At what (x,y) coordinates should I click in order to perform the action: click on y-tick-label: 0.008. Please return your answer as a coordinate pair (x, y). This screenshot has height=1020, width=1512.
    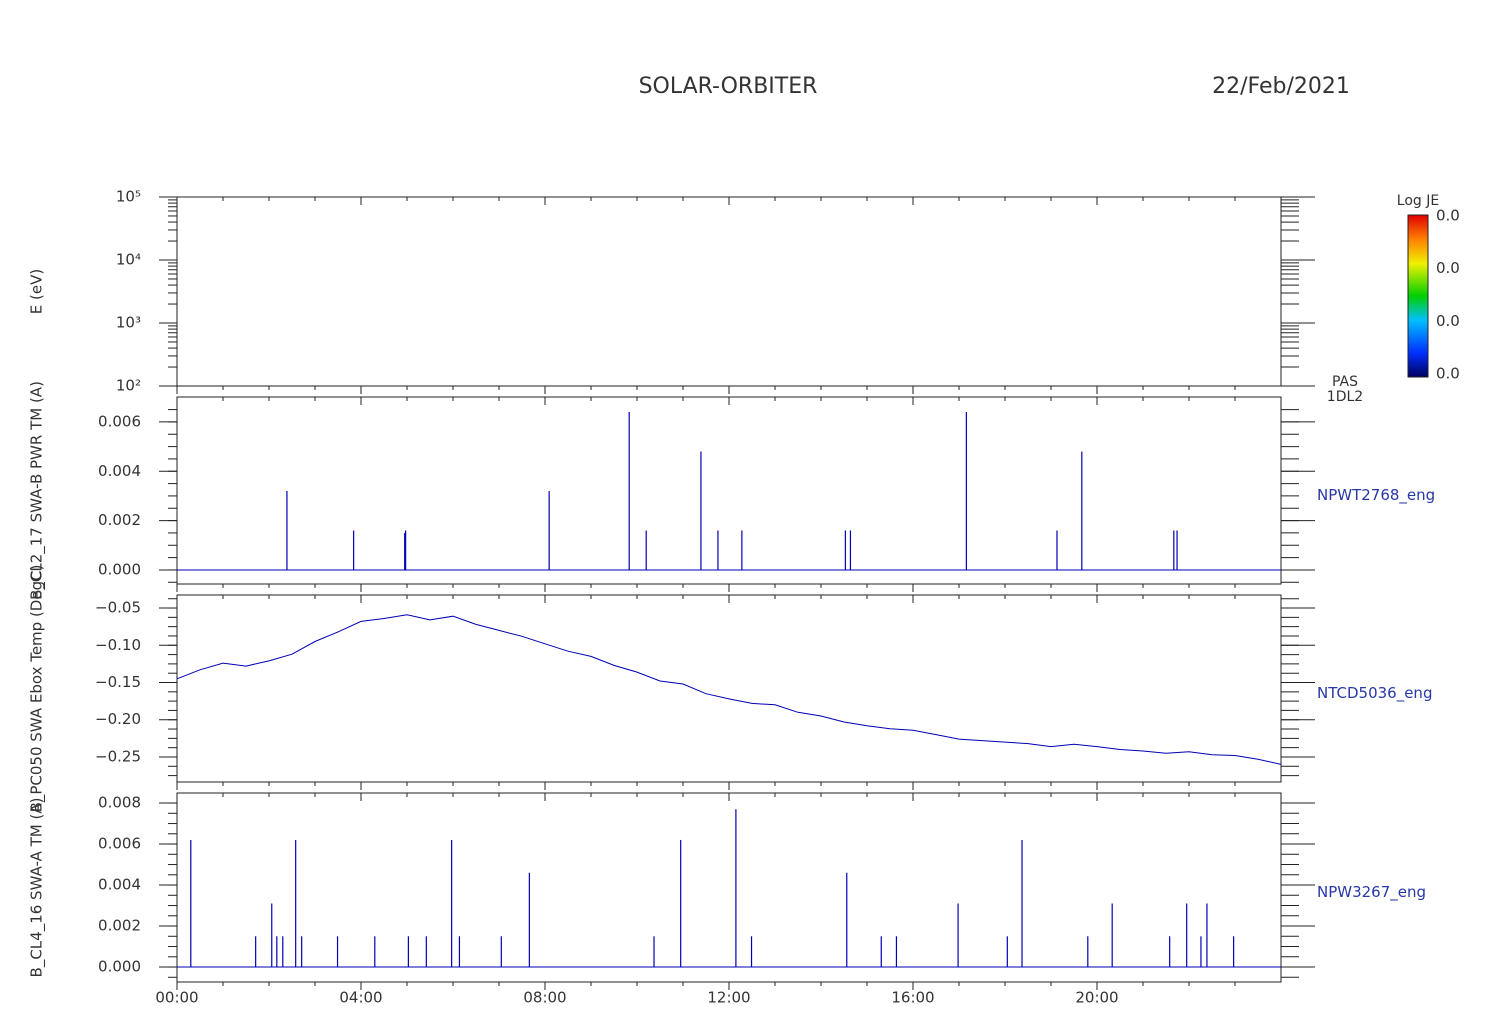
    Looking at the image, I should click on (119, 803).